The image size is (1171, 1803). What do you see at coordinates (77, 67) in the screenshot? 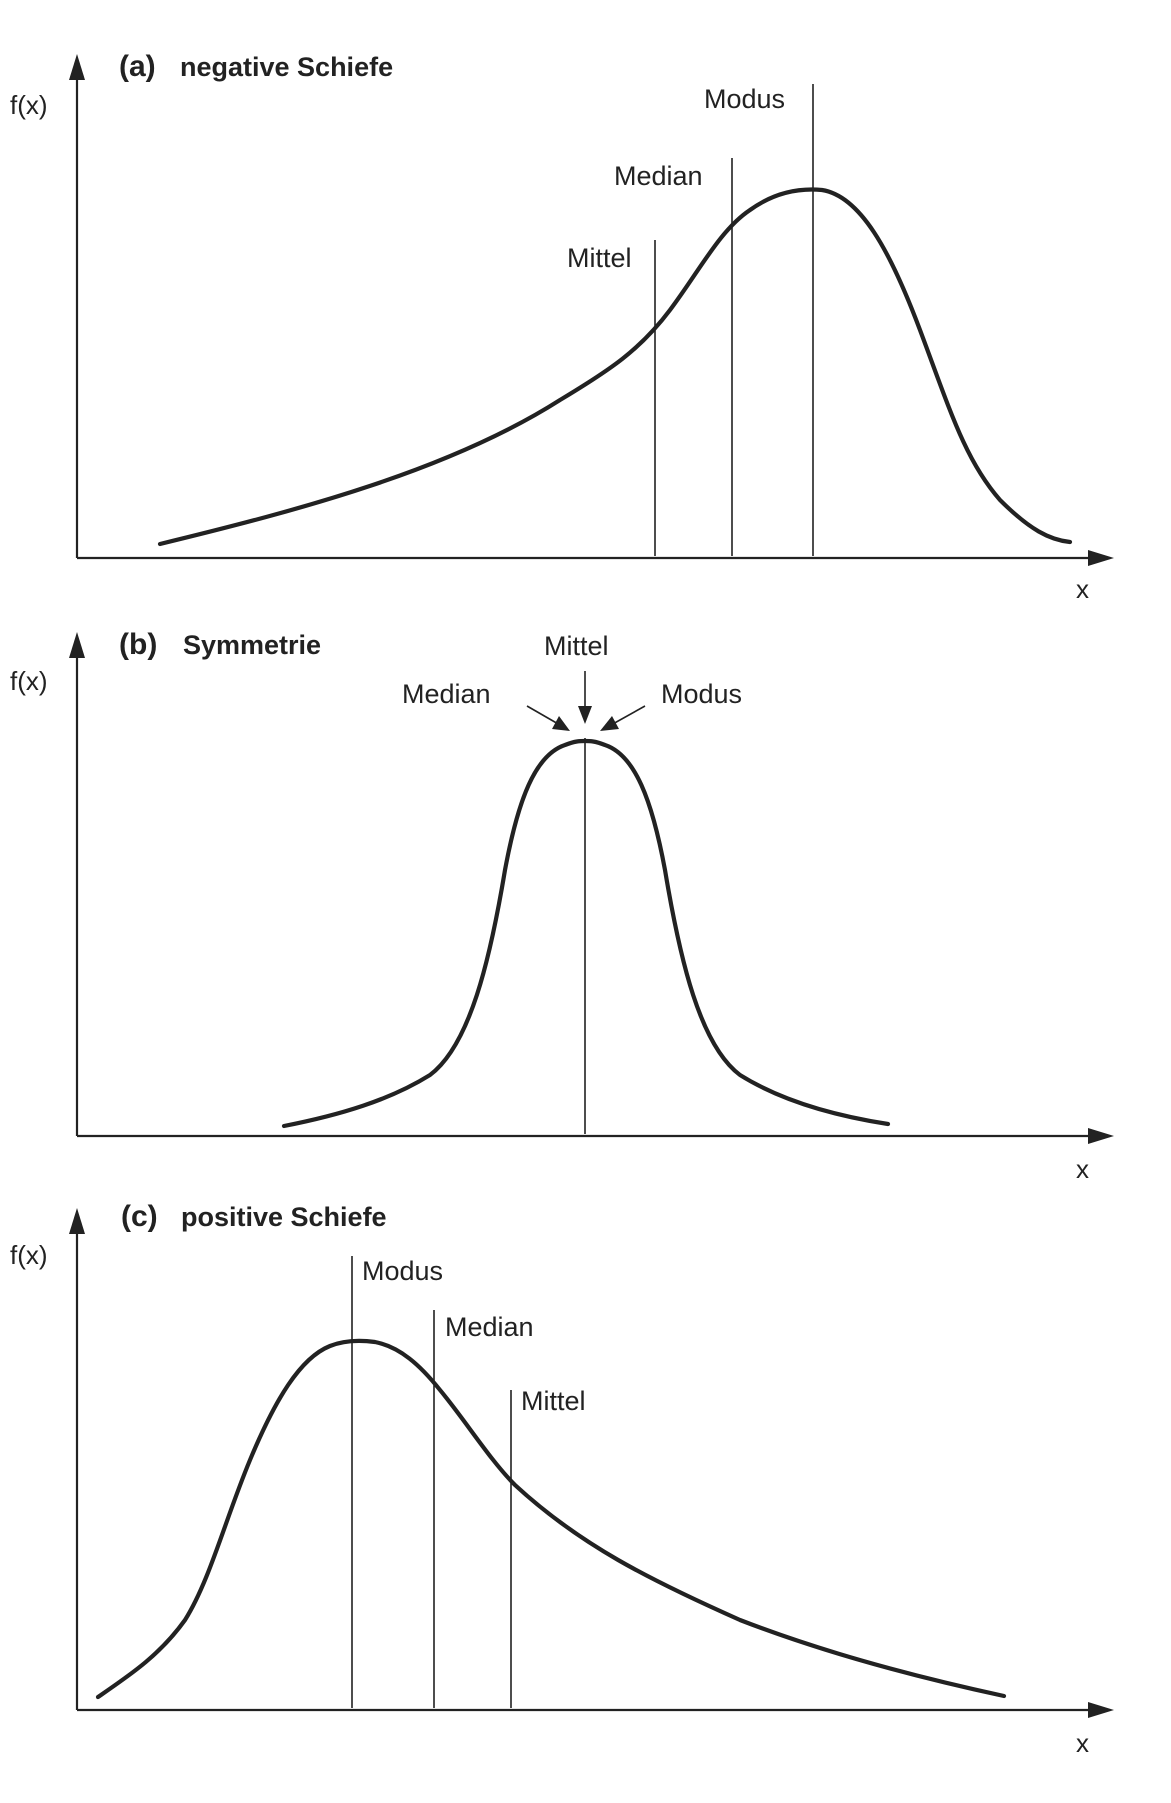
I see `y-axis-arrow-a` at bounding box center [77, 67].